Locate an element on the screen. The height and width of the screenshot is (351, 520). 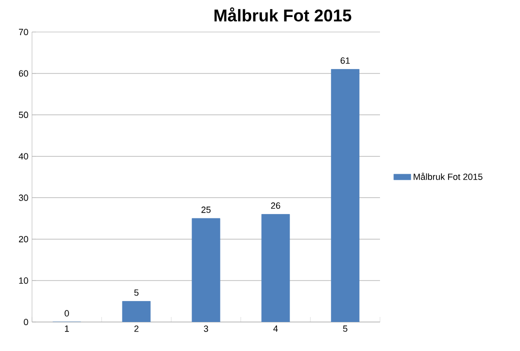
y-tick-label: 0 is located at coordinates (26, 322).